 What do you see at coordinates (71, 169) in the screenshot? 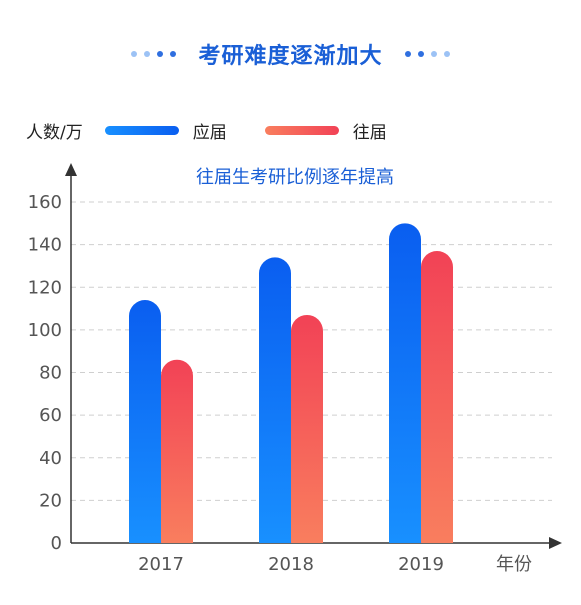
I see `y-axis-arrow` at bounding box center [71, 169].